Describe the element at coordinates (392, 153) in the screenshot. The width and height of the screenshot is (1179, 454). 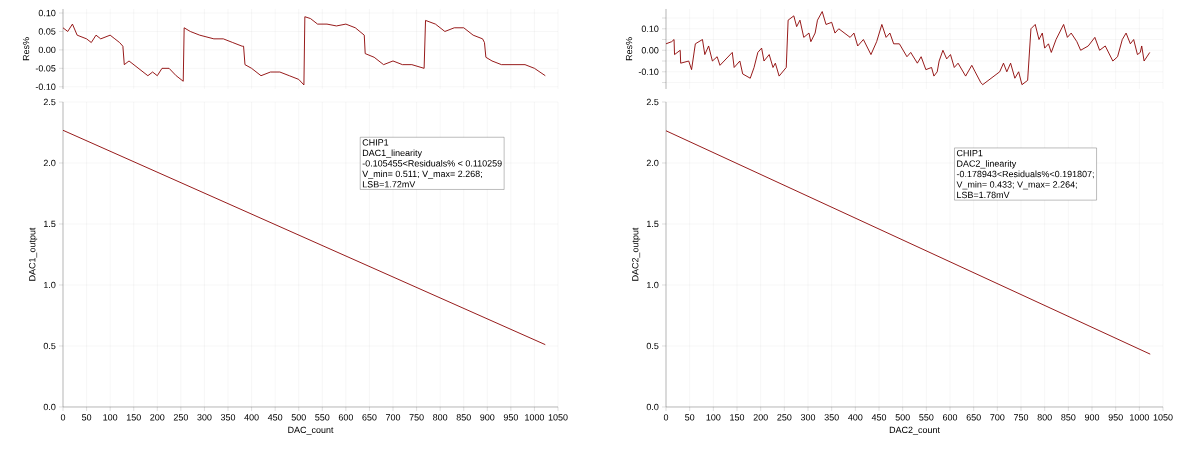
I see `annotation: DAC1_linearity` at that location.